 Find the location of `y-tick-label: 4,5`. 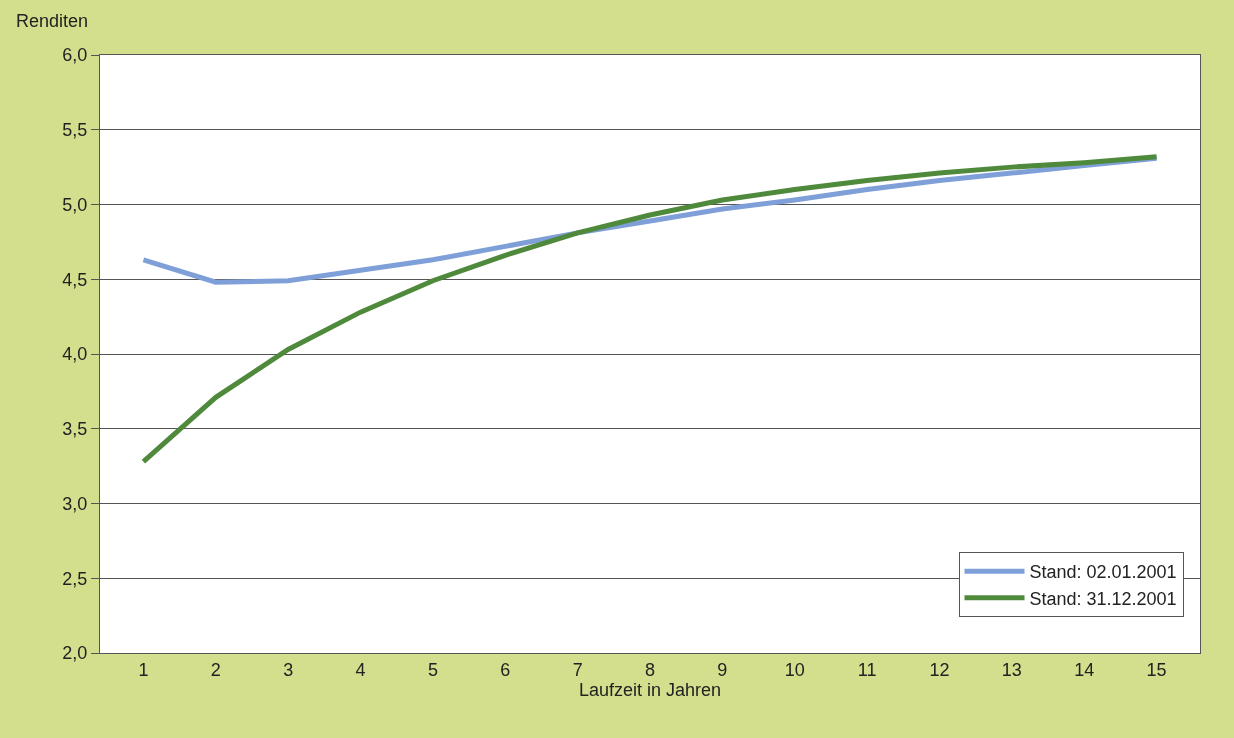

y-tick-label: 4,5 is located at coordinates (75, 279).